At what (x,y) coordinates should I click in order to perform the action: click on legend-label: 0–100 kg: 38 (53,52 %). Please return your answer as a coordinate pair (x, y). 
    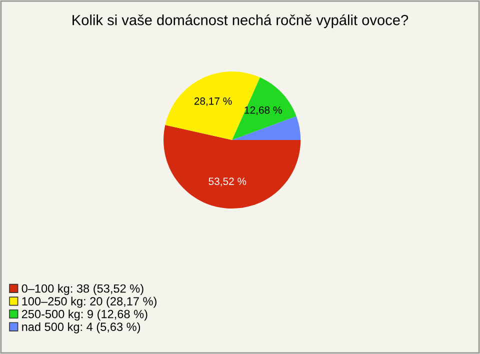
    Looking at the image, I should click on (83, 290).